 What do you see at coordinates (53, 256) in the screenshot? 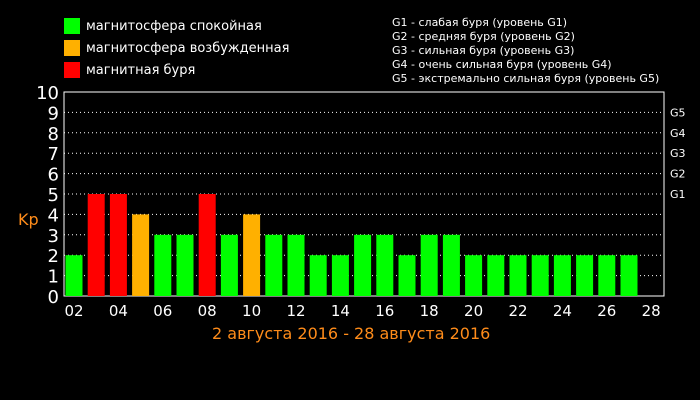
I see `y-tick-label: 2` at bounding box center [53, 256].